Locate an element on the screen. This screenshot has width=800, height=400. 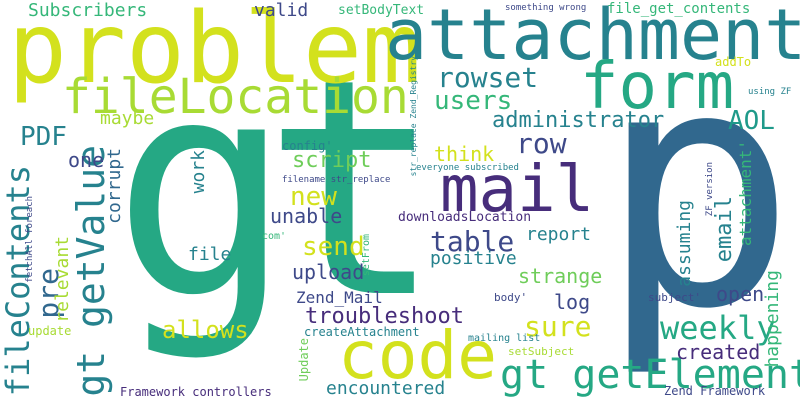
word-weekly: weekly is located at coordinates (718, 328).